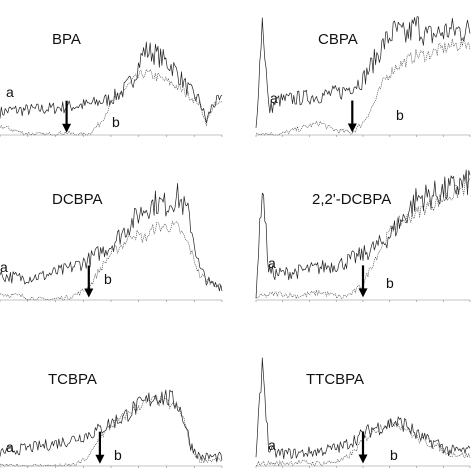  I want to click on chart-panel-3: DCBPA a b, so click(111, 242).